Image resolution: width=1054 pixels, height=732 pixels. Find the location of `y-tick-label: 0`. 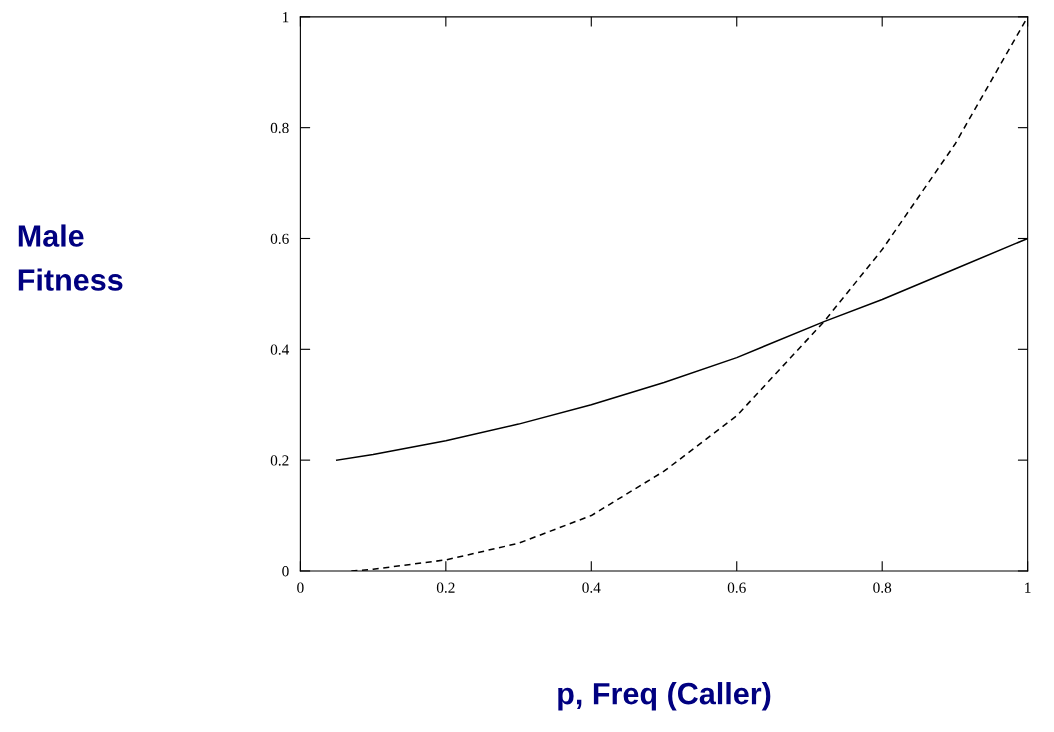

y-tick-label: 0 is located at coordinates (285, 571).